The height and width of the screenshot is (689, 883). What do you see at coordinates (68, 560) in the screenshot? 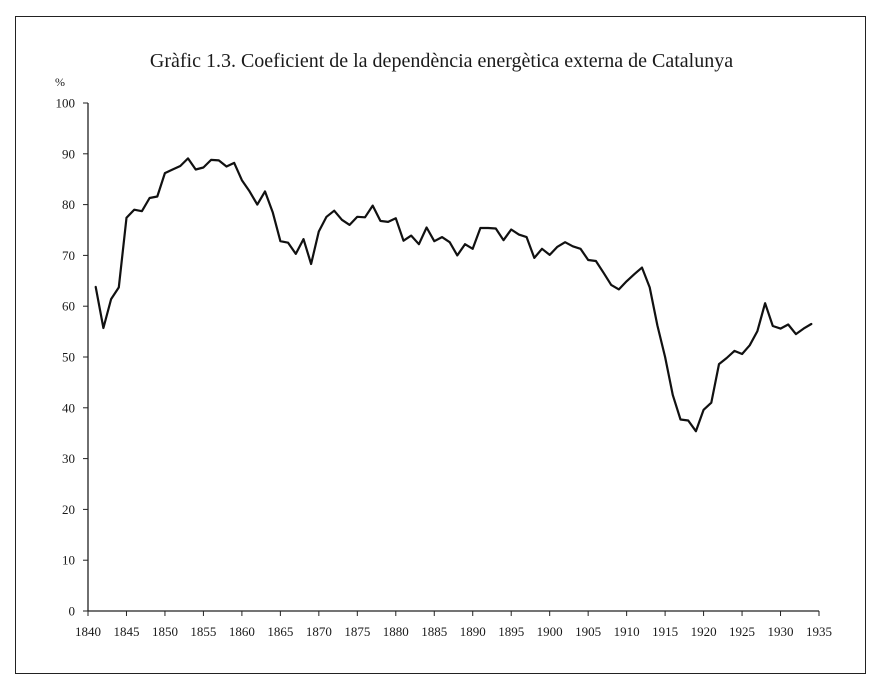
I see `y-tick-label: 10` at bounding box center [68, 560].